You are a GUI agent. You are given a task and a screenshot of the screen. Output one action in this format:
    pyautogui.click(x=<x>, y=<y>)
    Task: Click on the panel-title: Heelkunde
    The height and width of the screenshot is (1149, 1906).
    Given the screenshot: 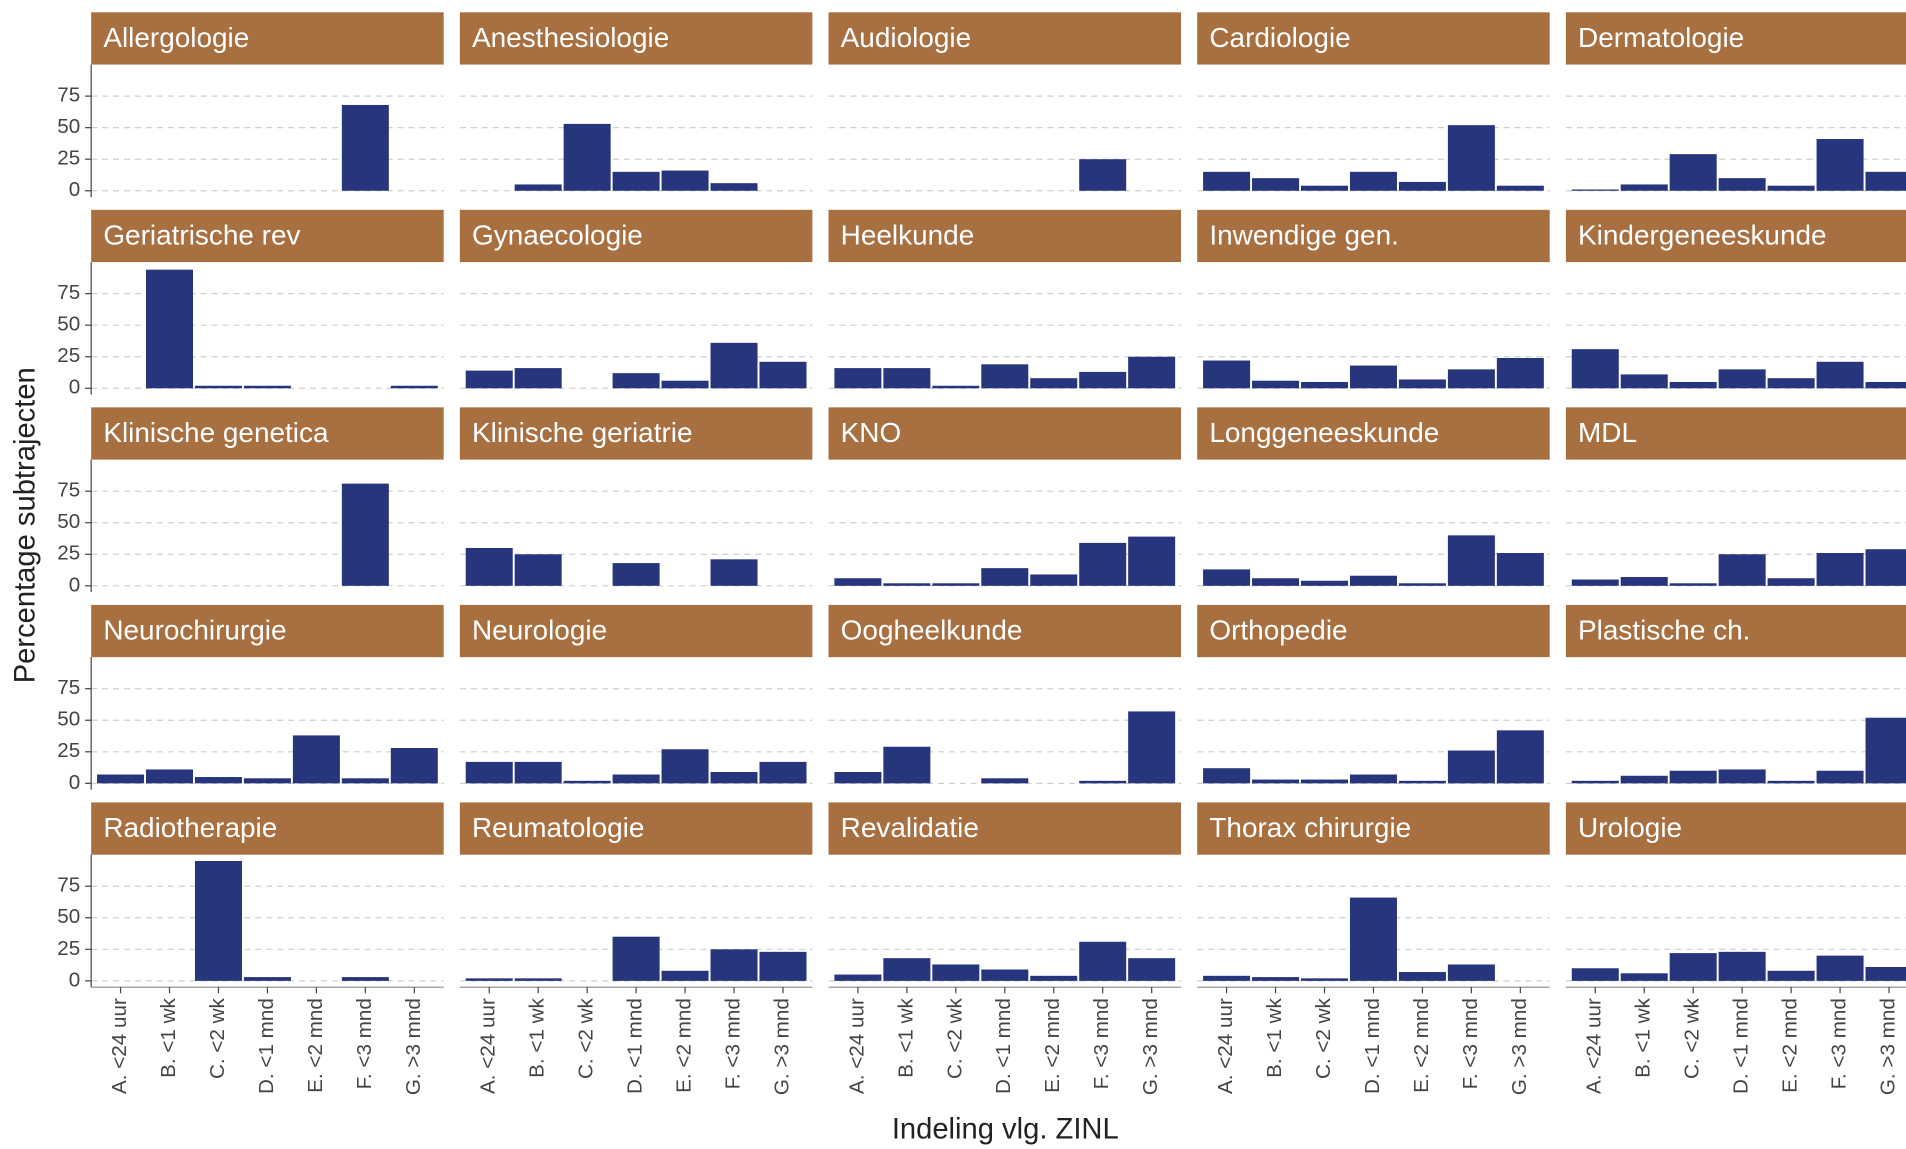 What is the action you would take?
    pyautogui.click(x=908, y=235)
    